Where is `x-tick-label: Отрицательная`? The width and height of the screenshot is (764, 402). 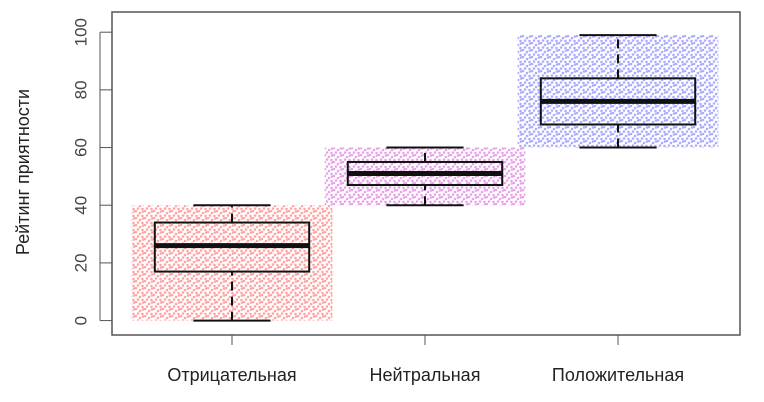
x-tick-label: Отрицательная is located at coordinates (231, 375).